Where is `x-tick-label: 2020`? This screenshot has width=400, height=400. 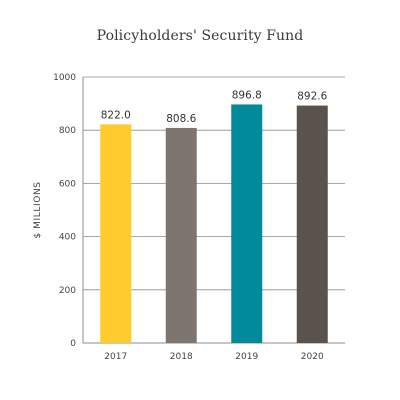
x-tick-label: 2020 is located at coordinates (312, 357).